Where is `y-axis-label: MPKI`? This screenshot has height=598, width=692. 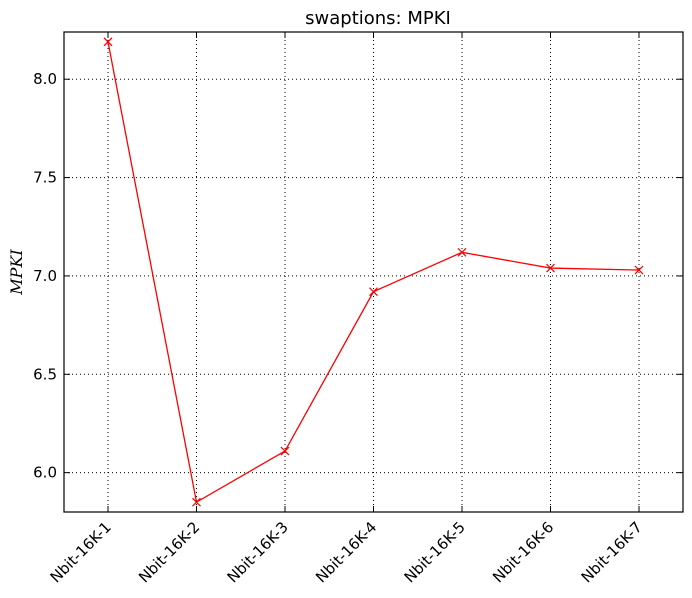
y-axis-label: MPKI is located at coordinates (16, 272).